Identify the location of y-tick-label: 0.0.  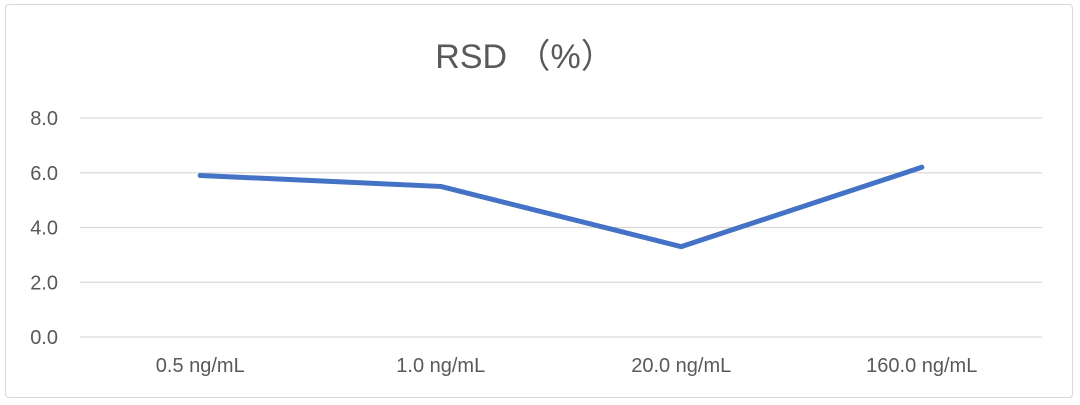
(44, 338).